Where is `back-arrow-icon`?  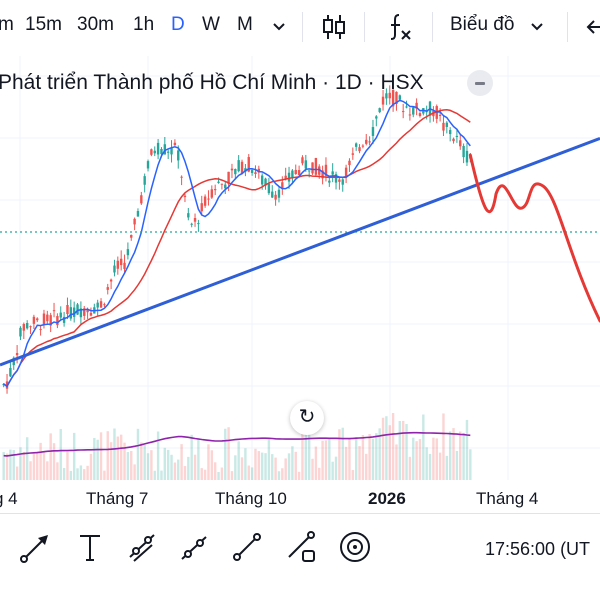 back-arrow-icon is located at coordinates (592, 27).